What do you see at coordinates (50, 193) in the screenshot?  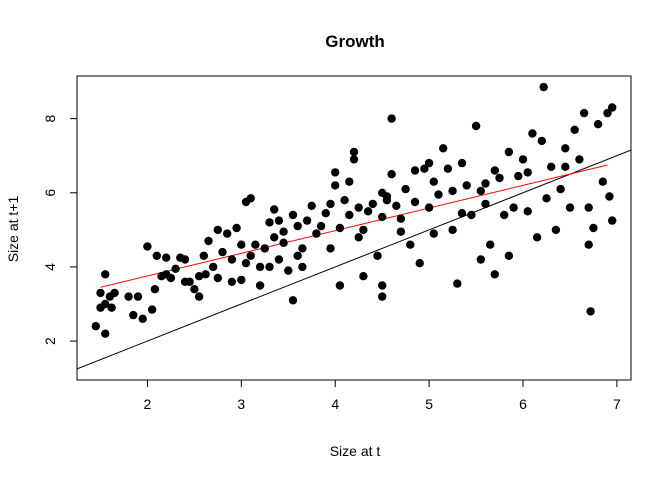 I see `y-tick-label: 6` at bounding box center [50, 193].